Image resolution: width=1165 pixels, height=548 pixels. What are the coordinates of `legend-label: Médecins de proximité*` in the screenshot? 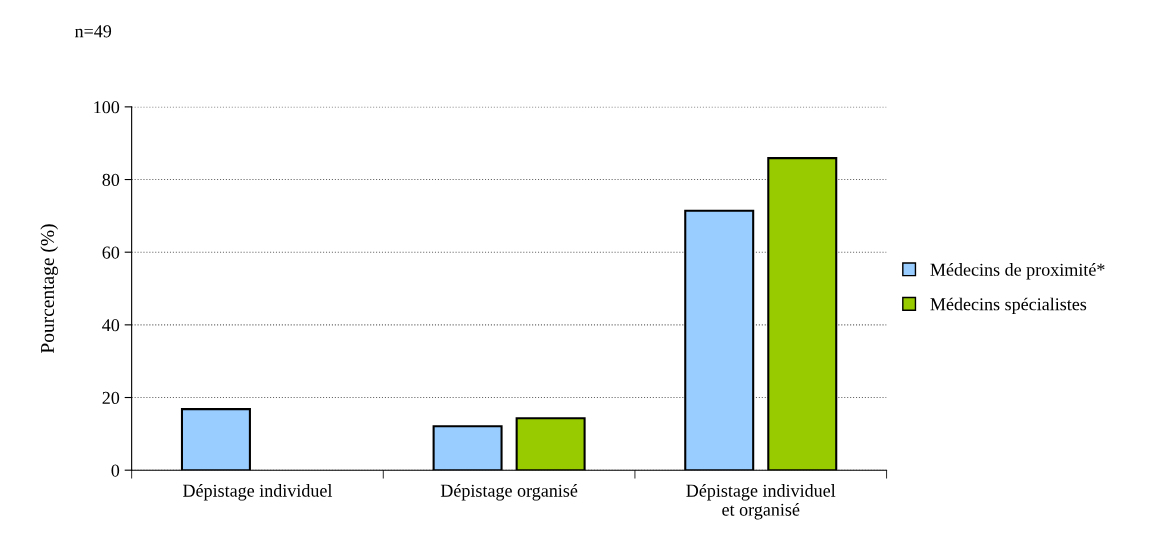 It's located at (1017, 271).